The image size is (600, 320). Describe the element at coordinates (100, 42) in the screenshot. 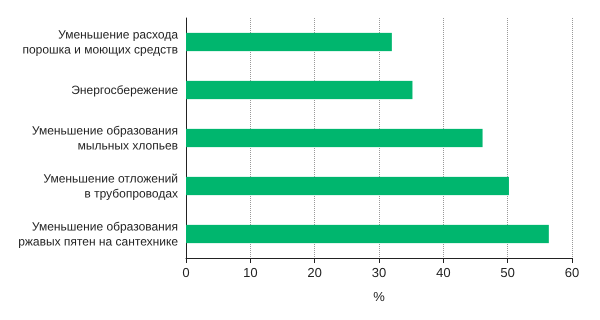

I see `y-tick-label: Уменьшение расхода порошка и моющих средств` at that location.